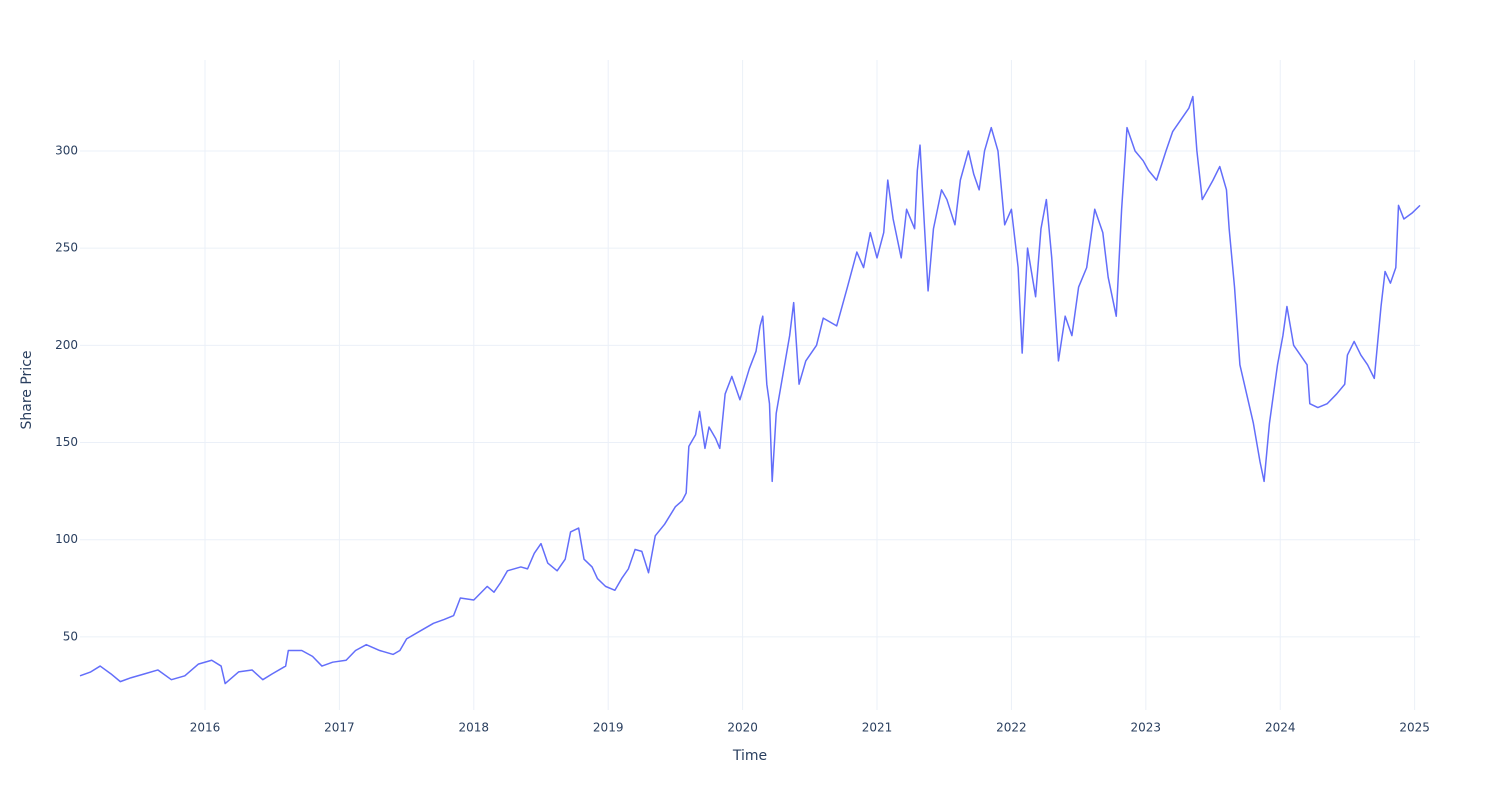  Describe the element at coordinates (749, 756) in the screenshot. I see `x-axis-title: Time` at that location.